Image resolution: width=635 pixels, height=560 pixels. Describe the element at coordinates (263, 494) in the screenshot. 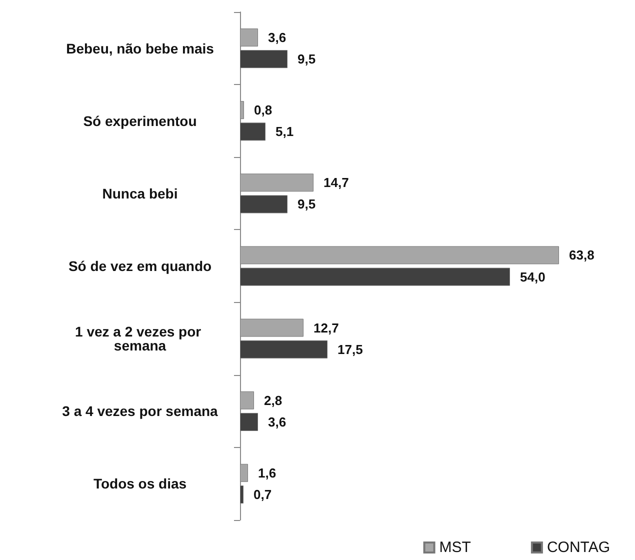

I see `data-label: 0,7` at that location.